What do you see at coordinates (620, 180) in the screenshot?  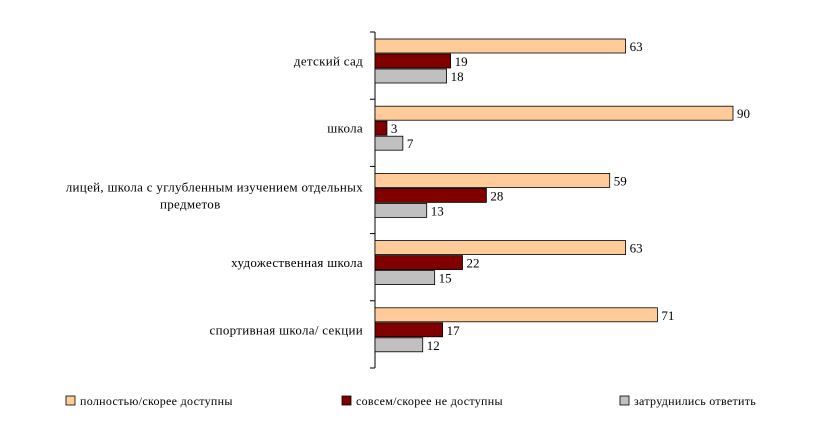 I see `data-label: 59` at bounding box center [620, 180].